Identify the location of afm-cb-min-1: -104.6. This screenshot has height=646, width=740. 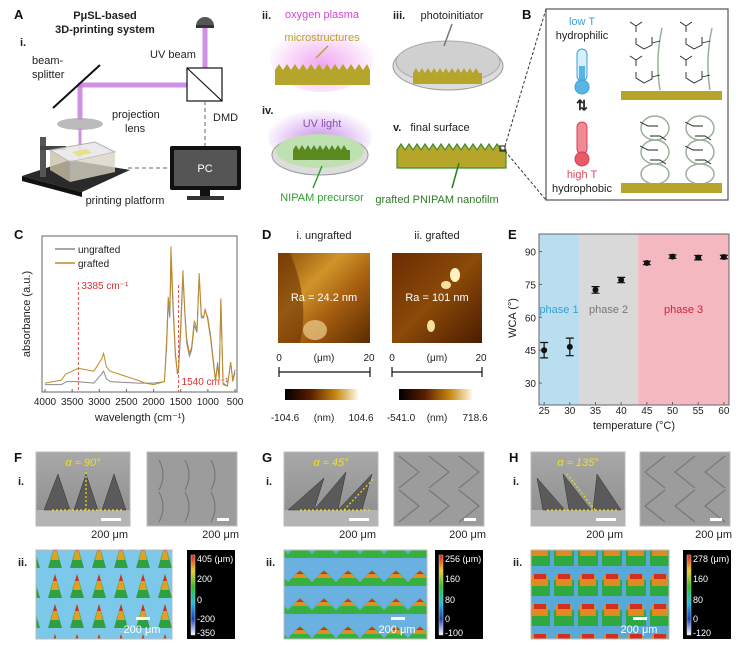
(285, 418).